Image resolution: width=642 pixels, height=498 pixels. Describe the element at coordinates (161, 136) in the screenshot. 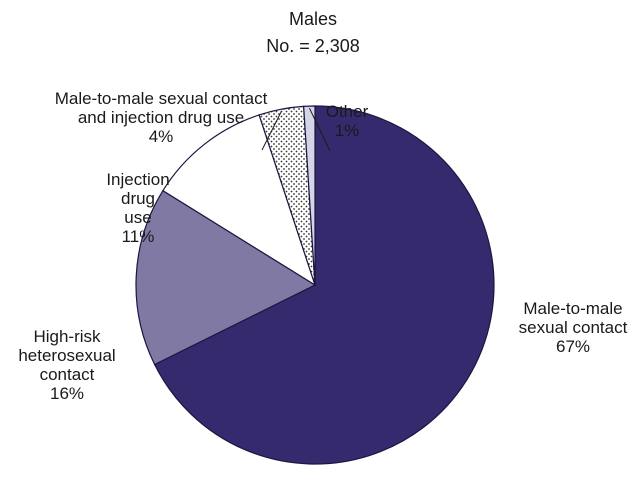

I see `slice-label-line: 4%` at that location.